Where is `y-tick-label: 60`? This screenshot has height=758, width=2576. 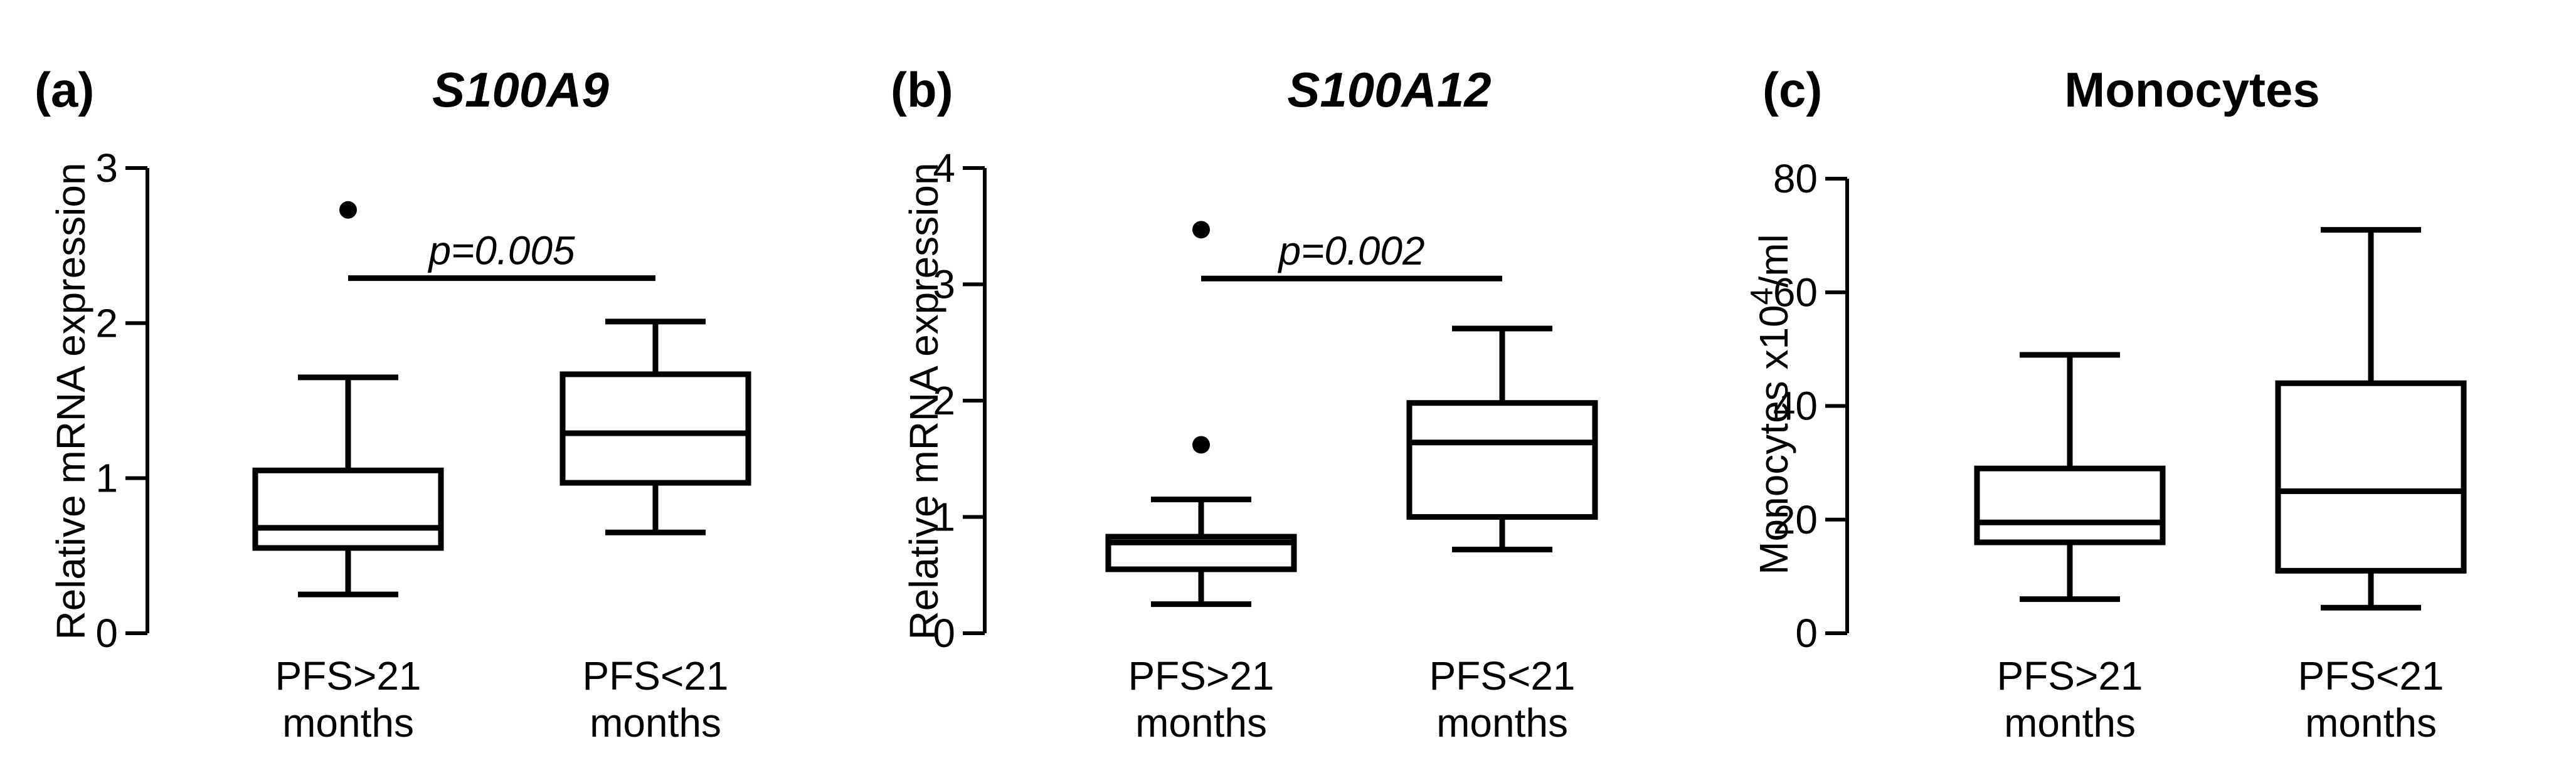
y-tick-label: 60 is located at coordinates (1795, 292).